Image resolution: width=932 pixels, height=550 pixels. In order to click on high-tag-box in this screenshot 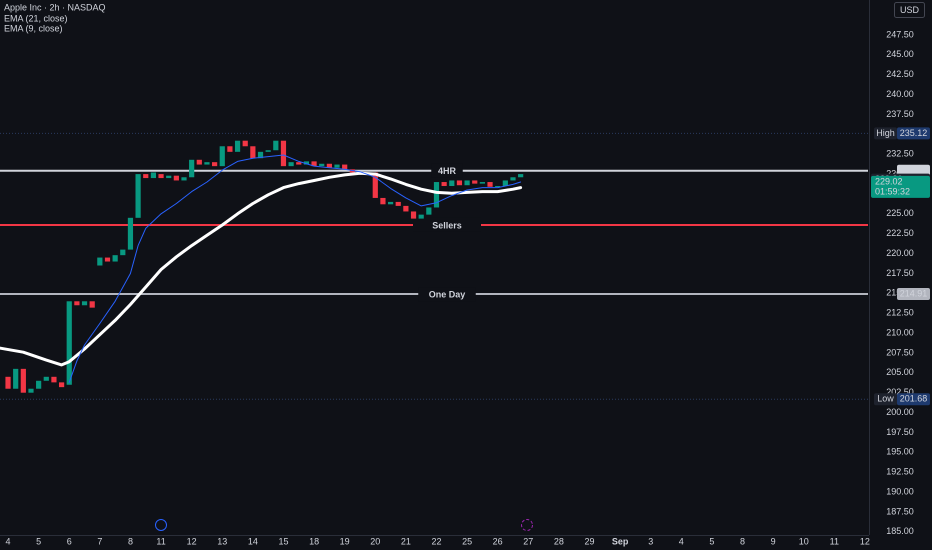, I will do `click(885, 133)`.